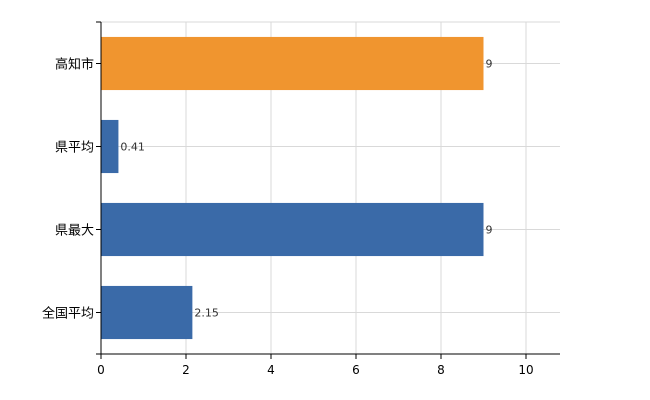 The width and height of the screenshot is (650, 400). I want to click on category-label-2: 県最大, so click(74, 231).